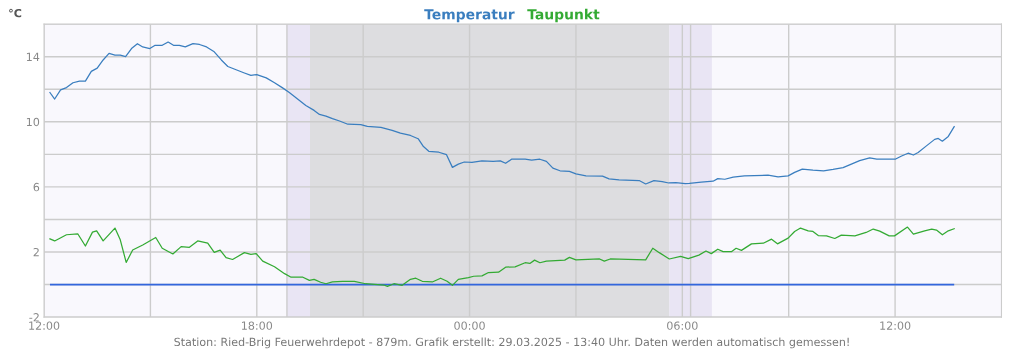  I want to click on x-tick-label: 00:00, so click(469, 325).